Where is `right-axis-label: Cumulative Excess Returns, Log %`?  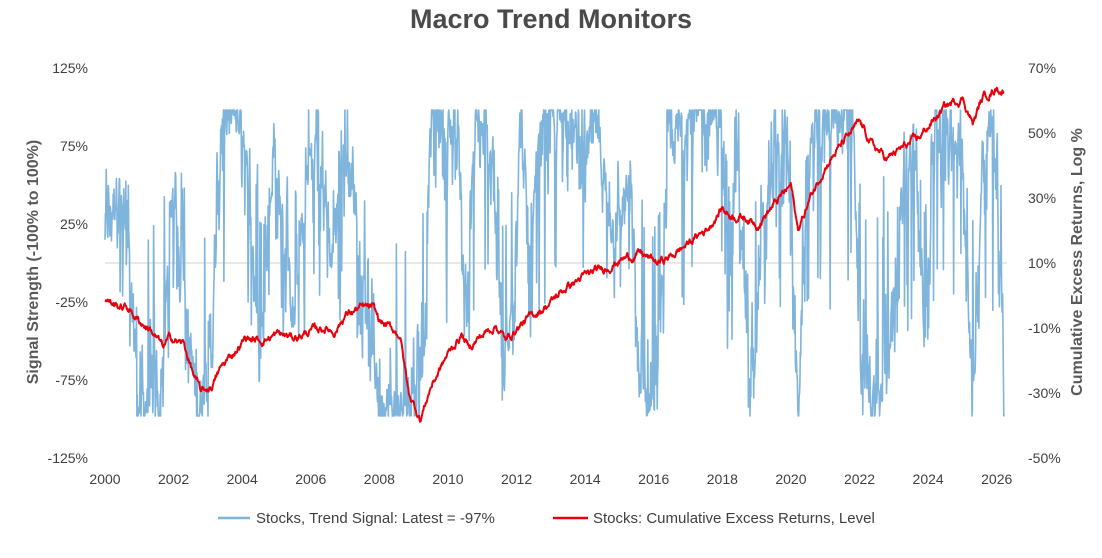 right-axis-label: Cumulative Excess Returns, Log % is located at coordinates (1077, 262).